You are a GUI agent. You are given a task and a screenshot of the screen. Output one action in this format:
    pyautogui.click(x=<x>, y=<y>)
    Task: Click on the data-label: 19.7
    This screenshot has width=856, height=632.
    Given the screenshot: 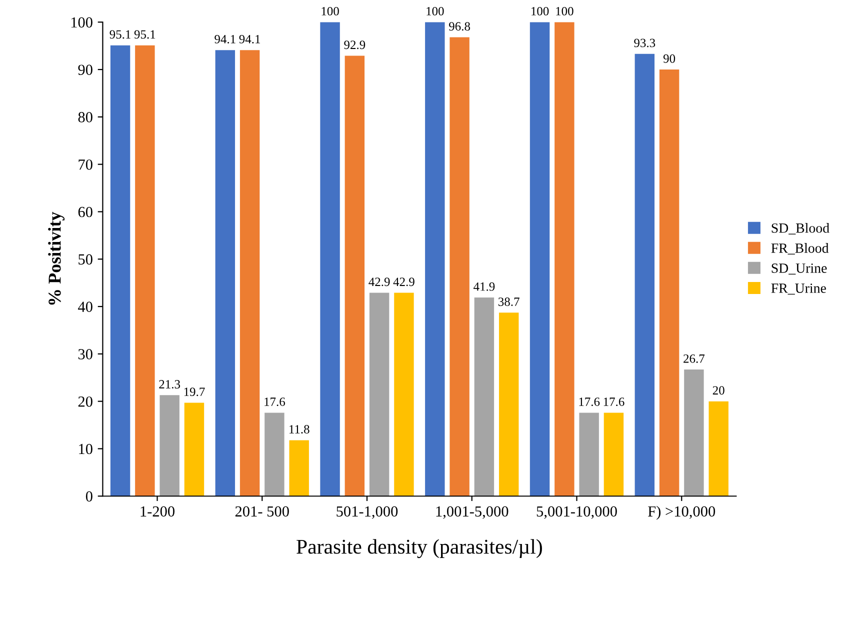 What is the action you would take?
    pyautogui.click(x=194, y=392)
    